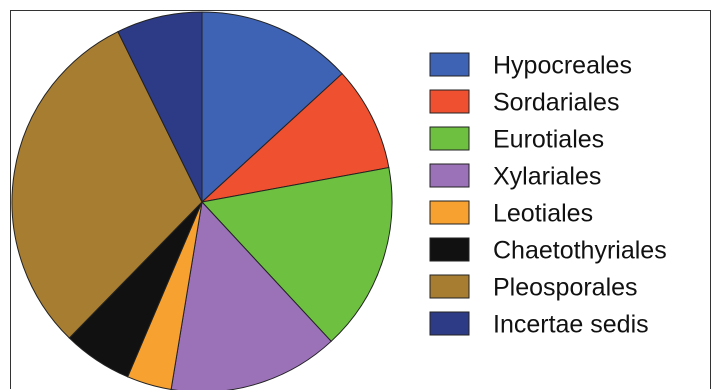 Image resolution: width=712 pixels, height=390 pixels. I want to click on legend-label-sordariales: Sordariales, so click(556, 103).